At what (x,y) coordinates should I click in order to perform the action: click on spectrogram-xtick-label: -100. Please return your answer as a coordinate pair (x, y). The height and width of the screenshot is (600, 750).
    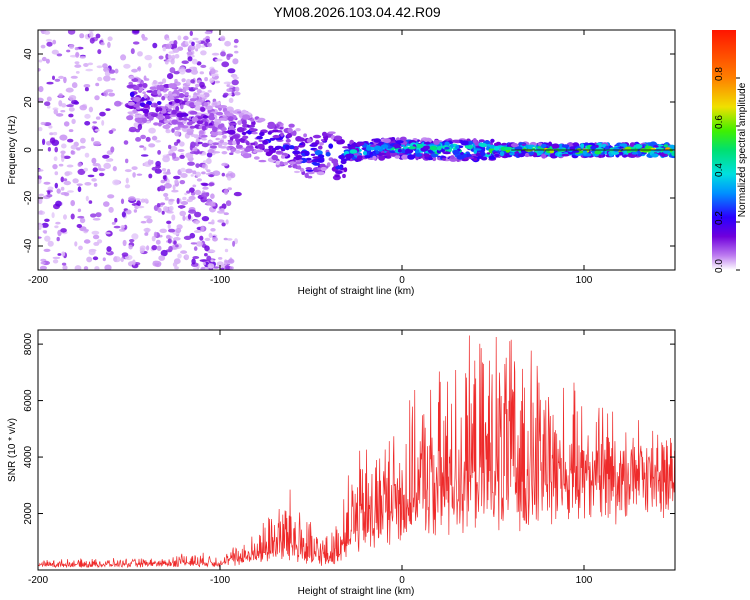
    Looking at the image, I should click on (220, 280).